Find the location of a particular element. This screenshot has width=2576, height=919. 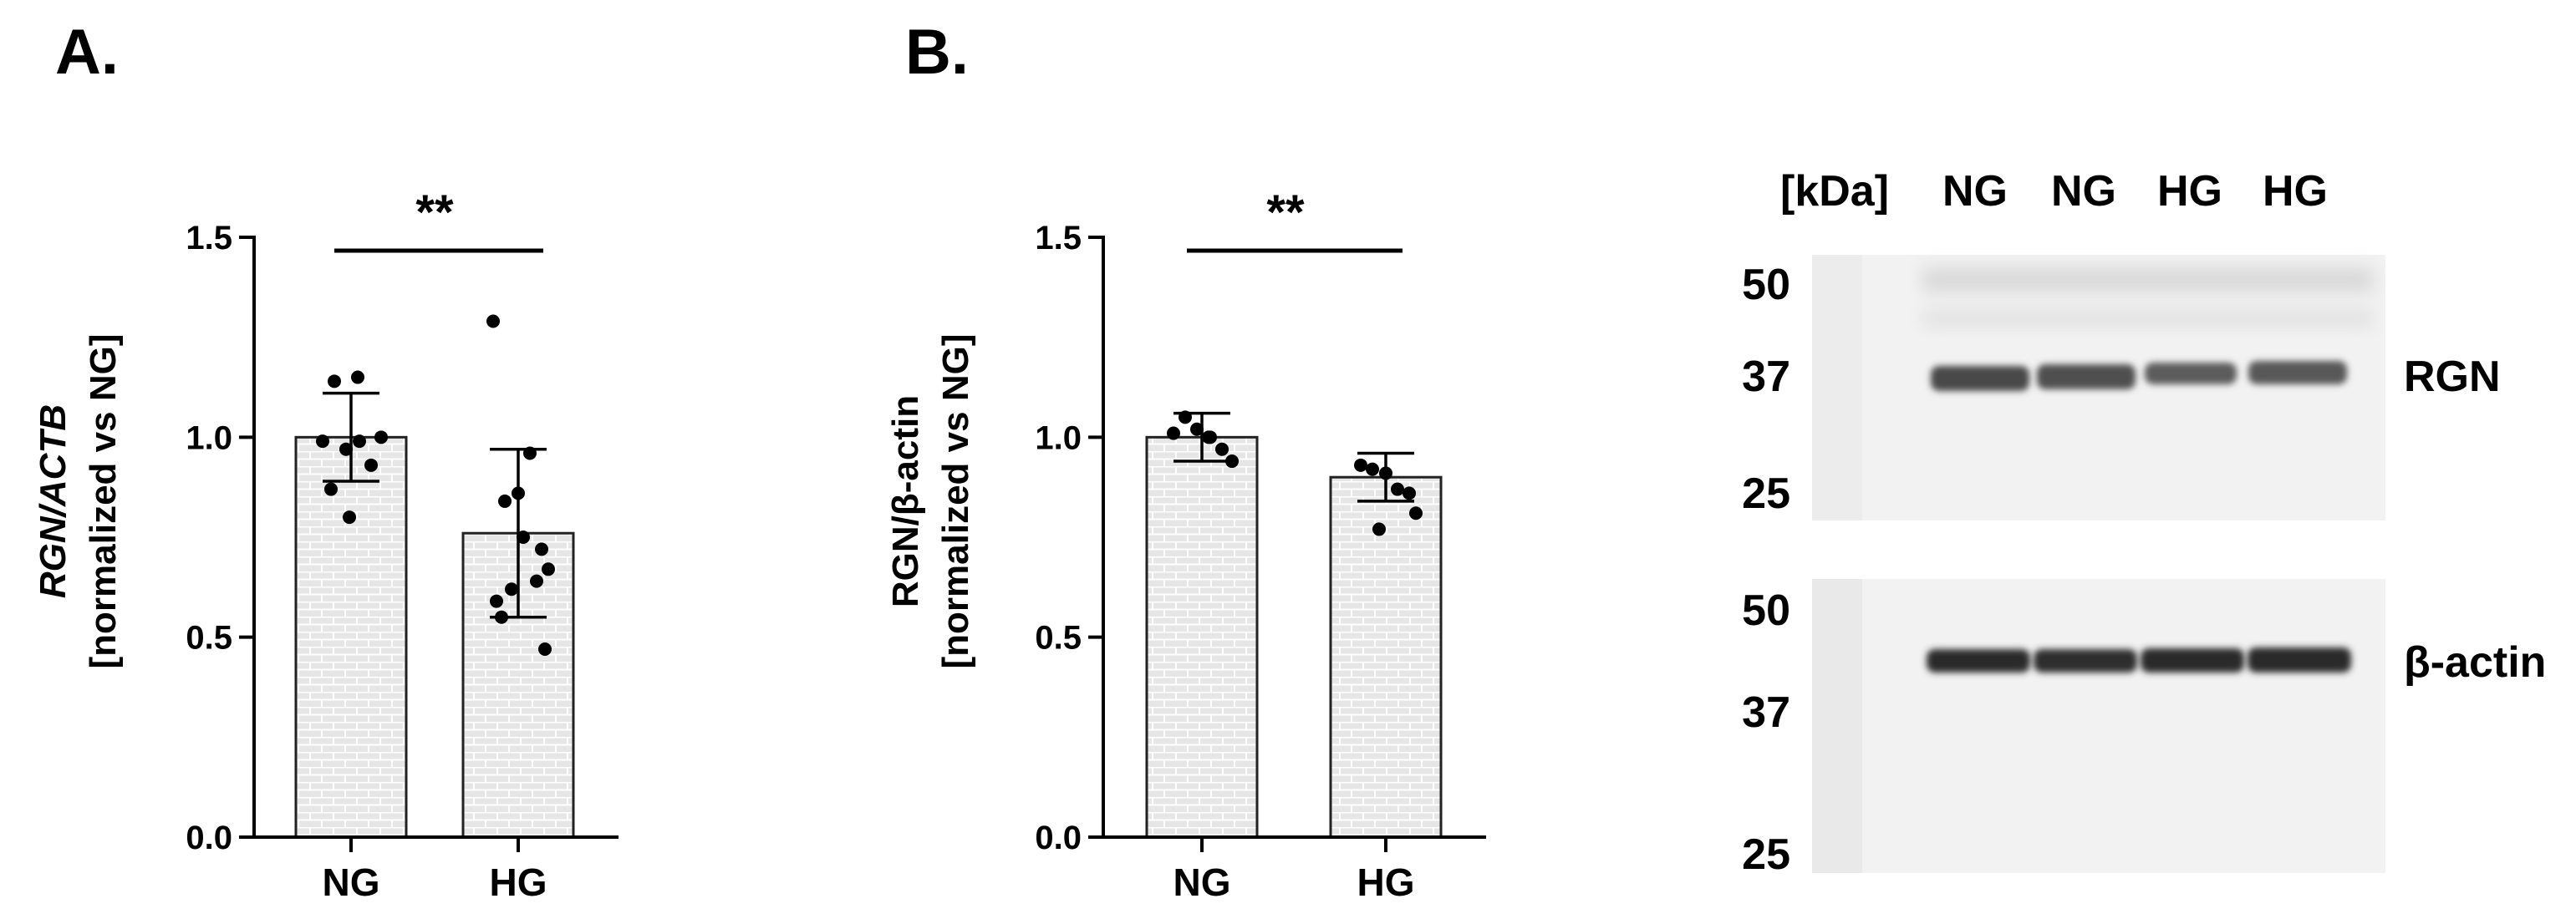

lane-label-4: HG is located at coordinates (2295, 191).